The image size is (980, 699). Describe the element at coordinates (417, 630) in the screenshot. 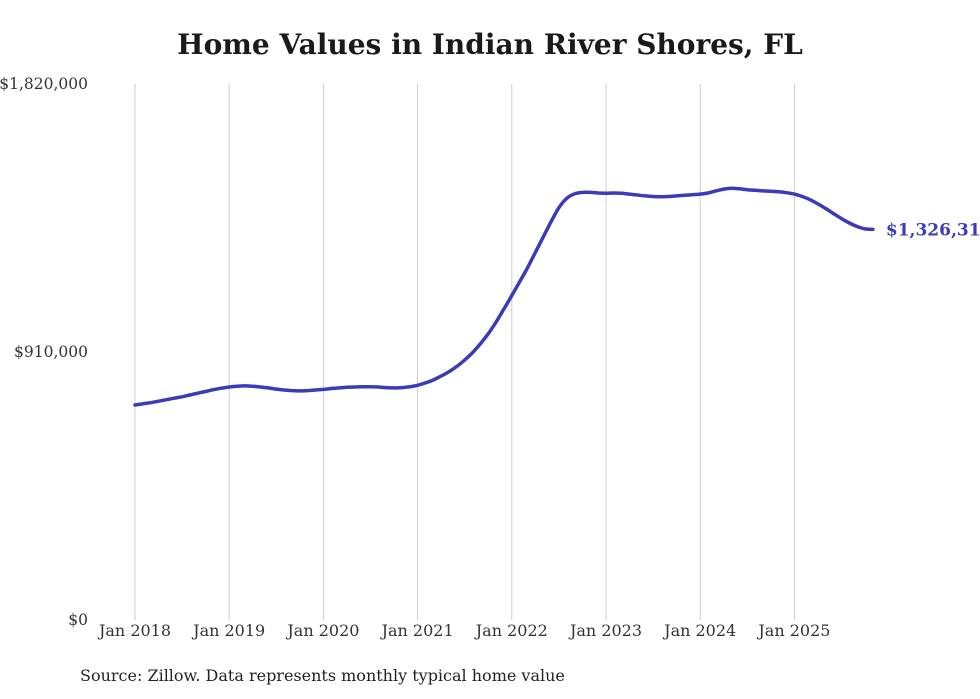

I see `x-axis-tick-label: Jan 2021` at that location.